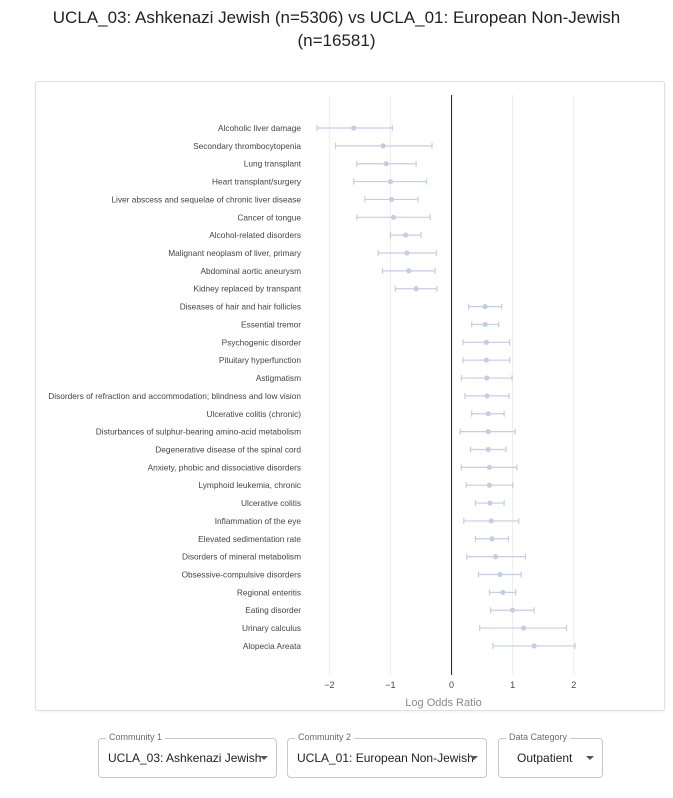 This screenshot has width=673, height=798. I want to click on community1-select-value: UCLA_03: Ashkenazi Jewish, so click(185, 758).